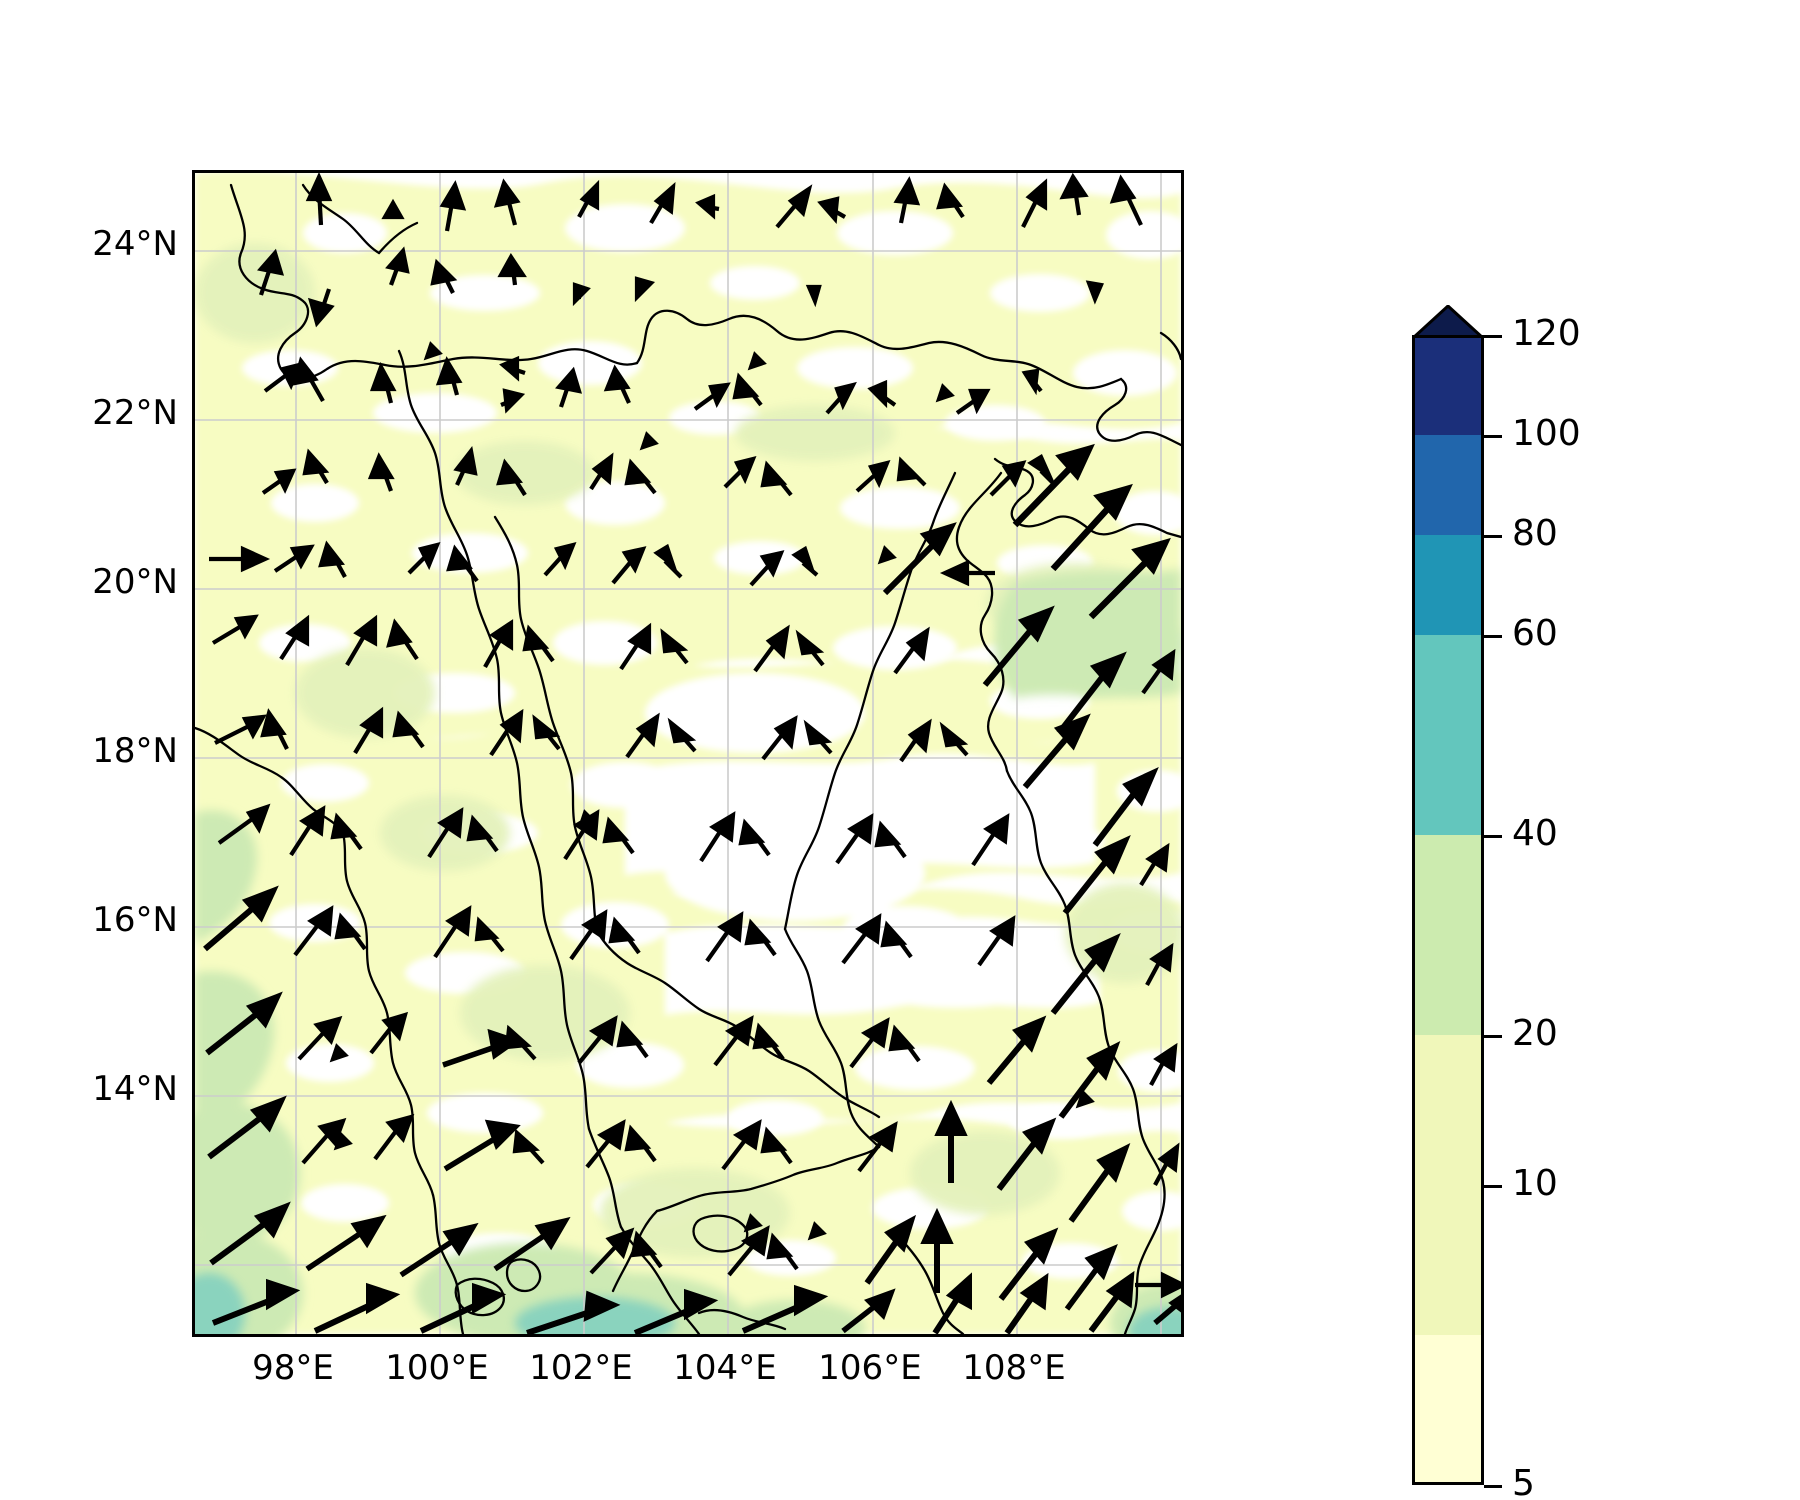  I want to click on colorbar-label-40: 40, so click(1535, 833).